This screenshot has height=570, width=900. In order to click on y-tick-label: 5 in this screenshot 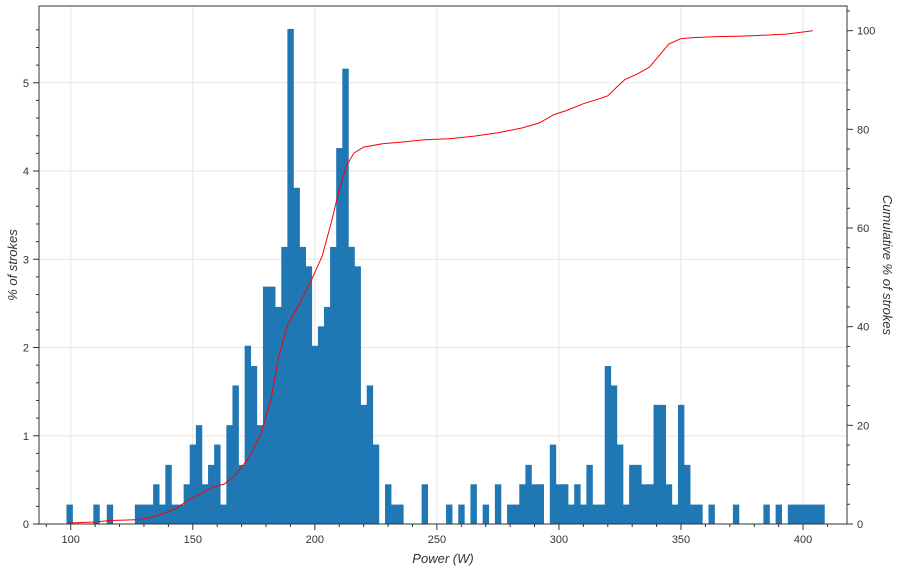, I will do `click(26, 84)`.